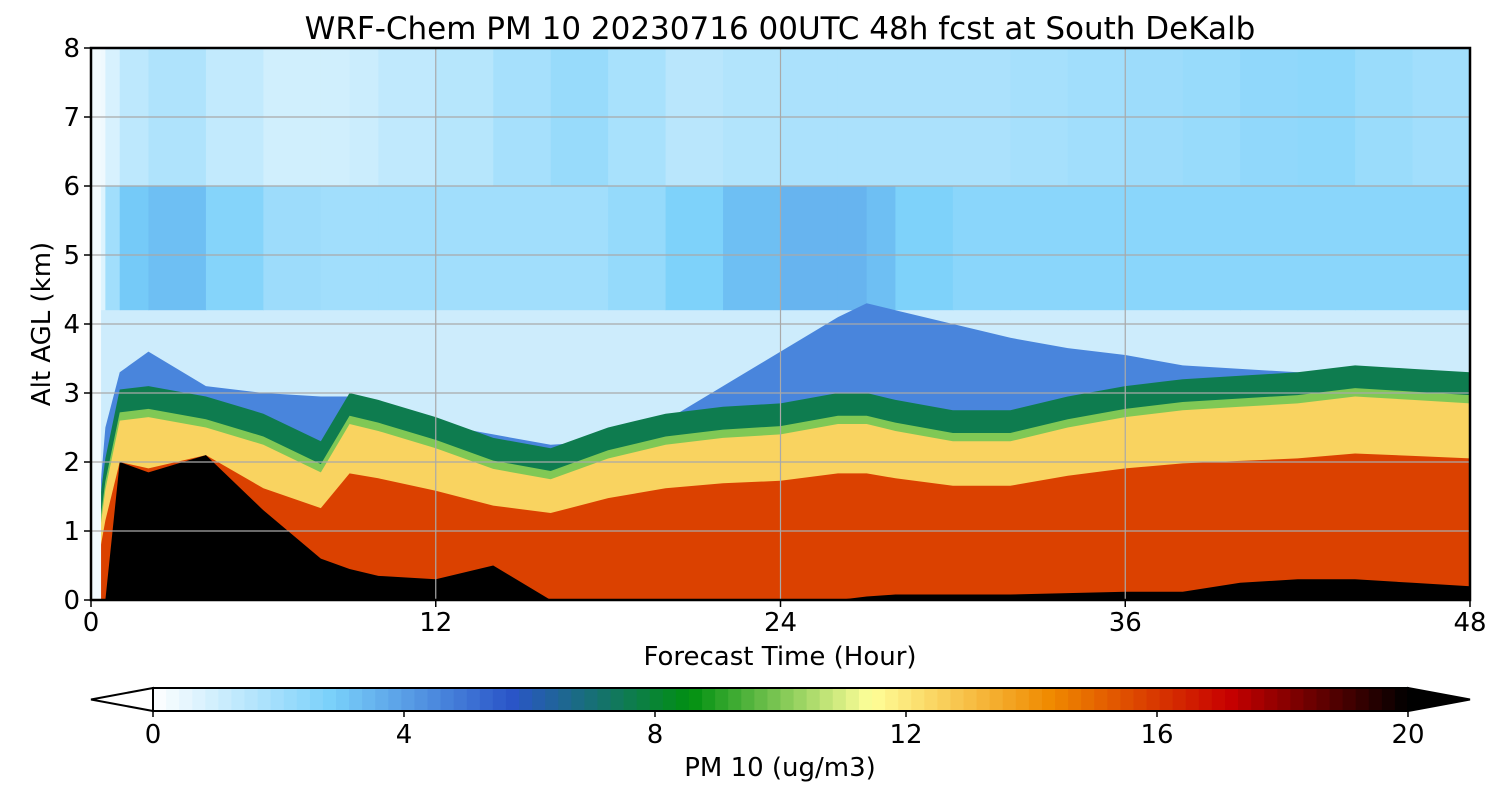 The width and height of the screenshot is (1500, 804). Describe the element at coordinates (122, 699) in the screenshot. I see `colorbar-extend-min` at that location.